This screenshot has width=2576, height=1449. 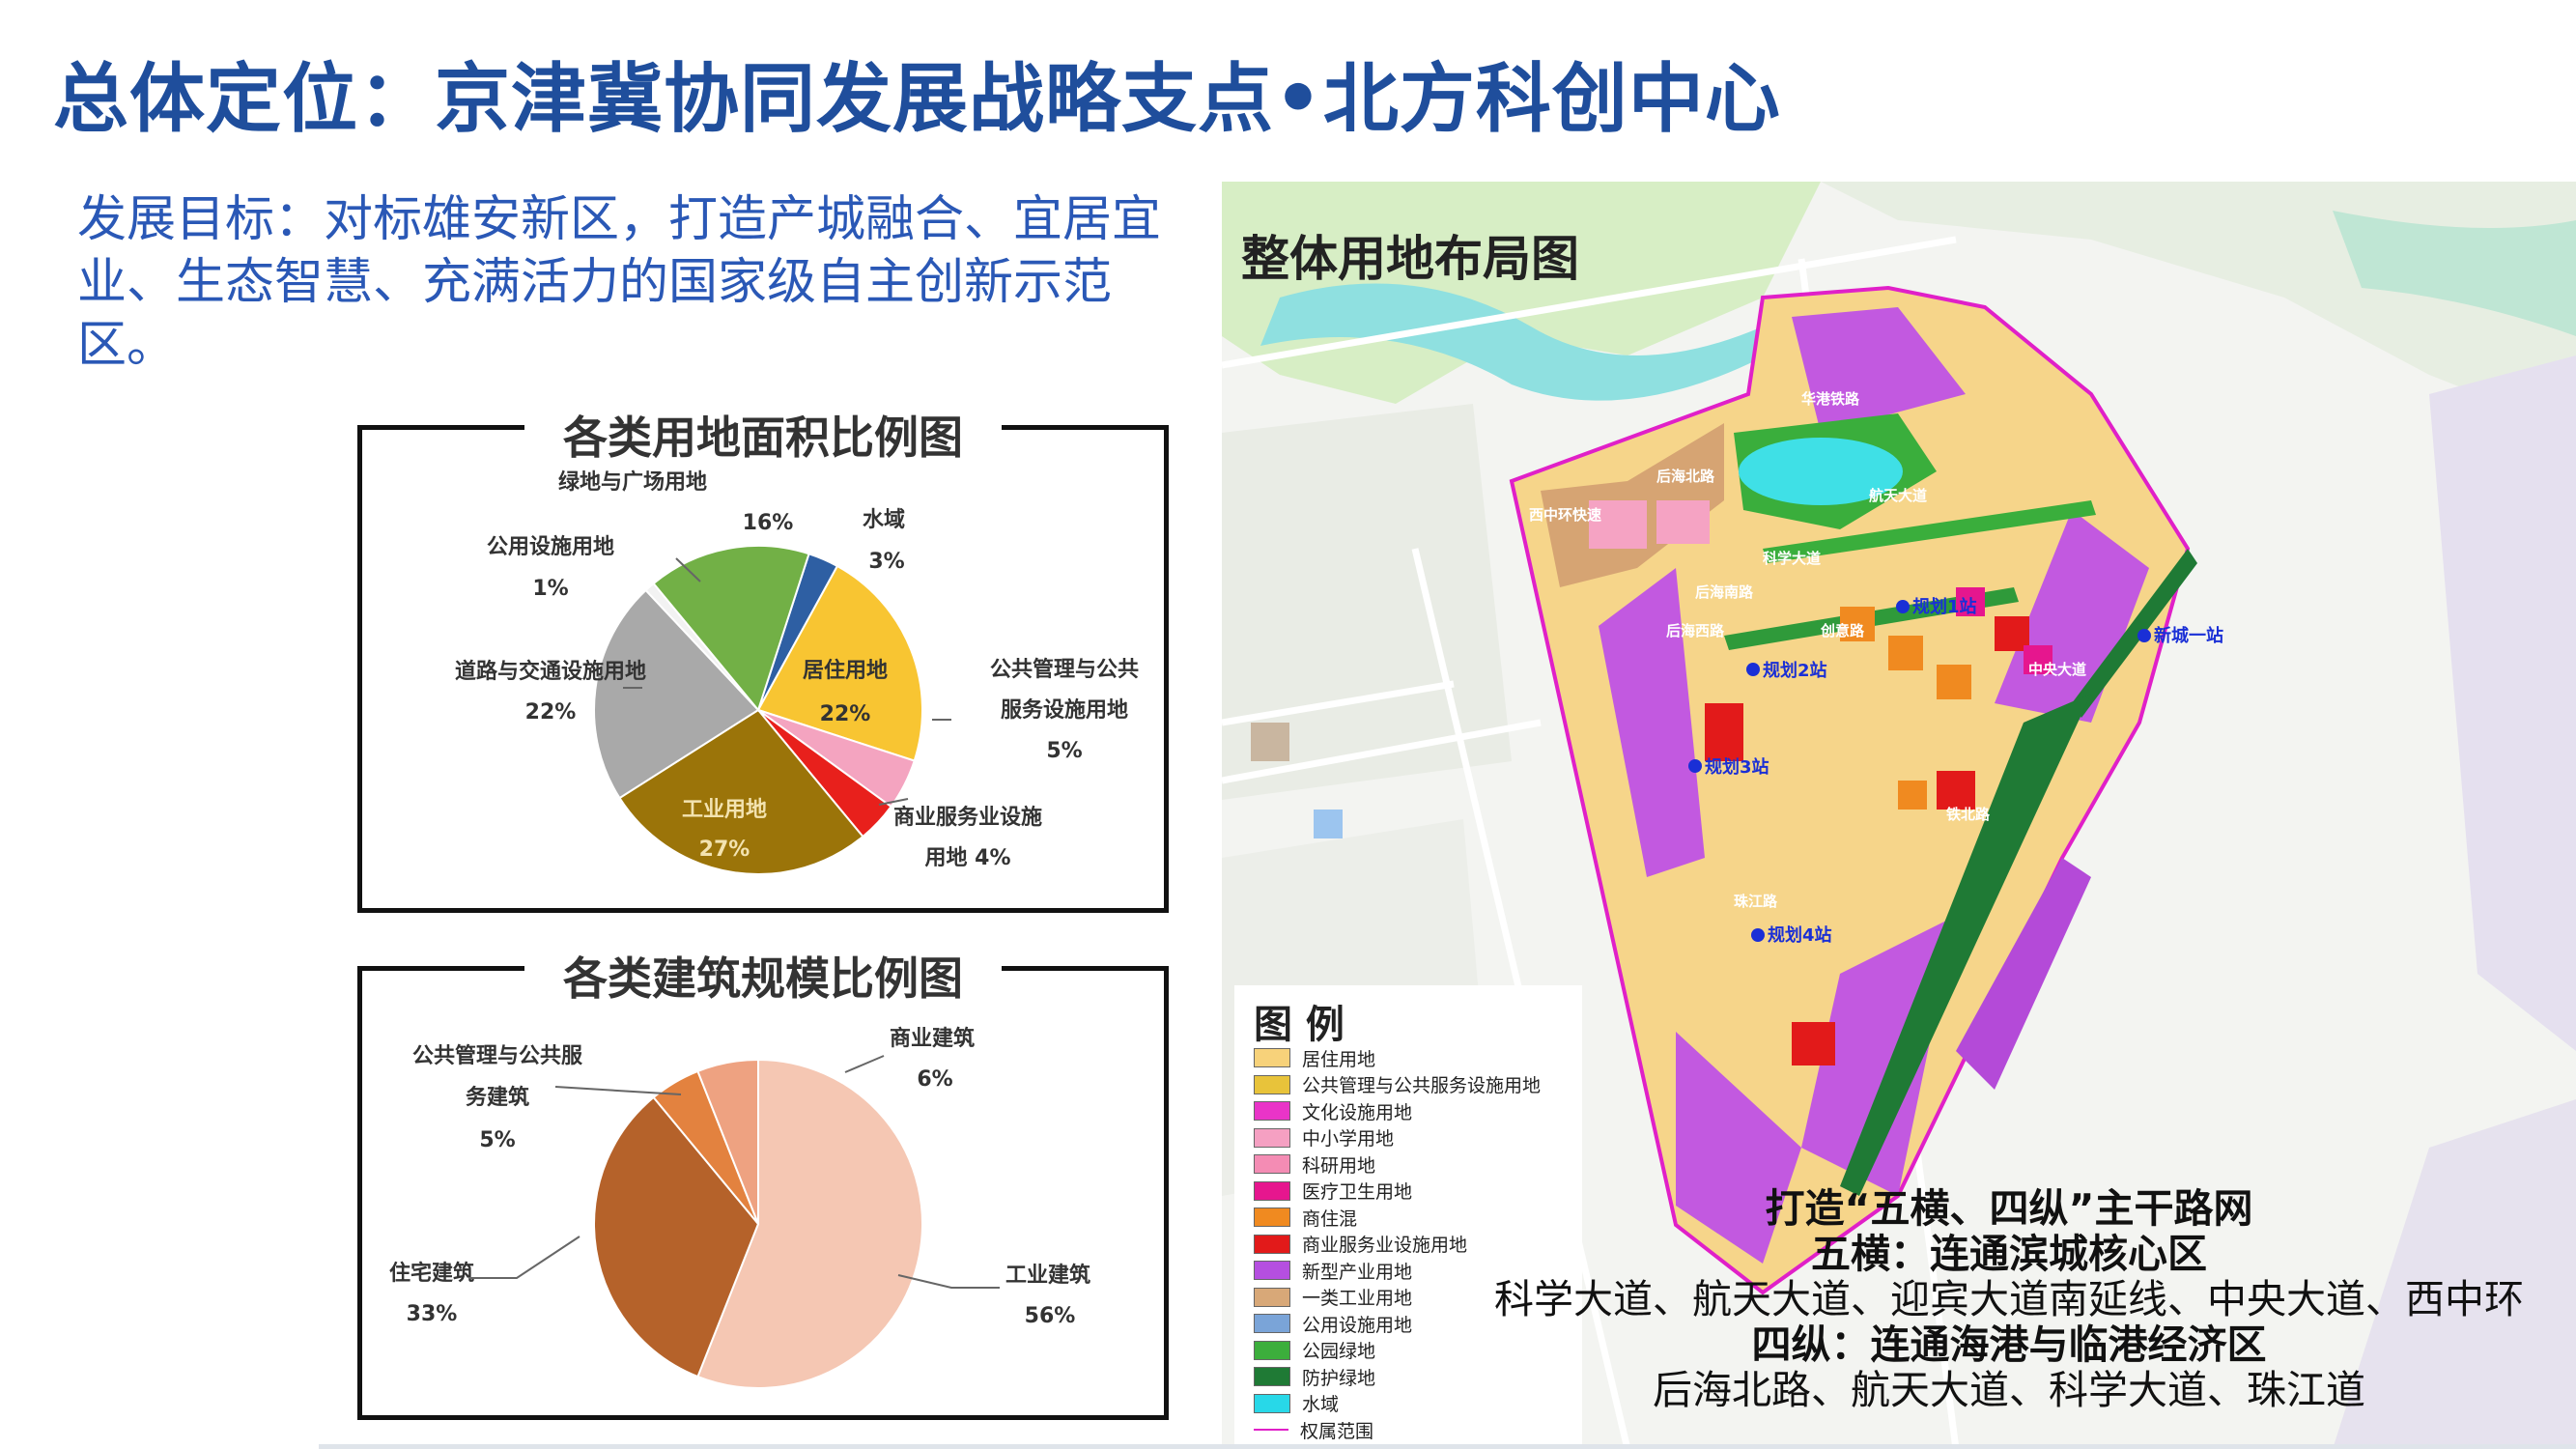 I want to click on legend-item: 文化设施用地, so click(x=1333, y=1110).